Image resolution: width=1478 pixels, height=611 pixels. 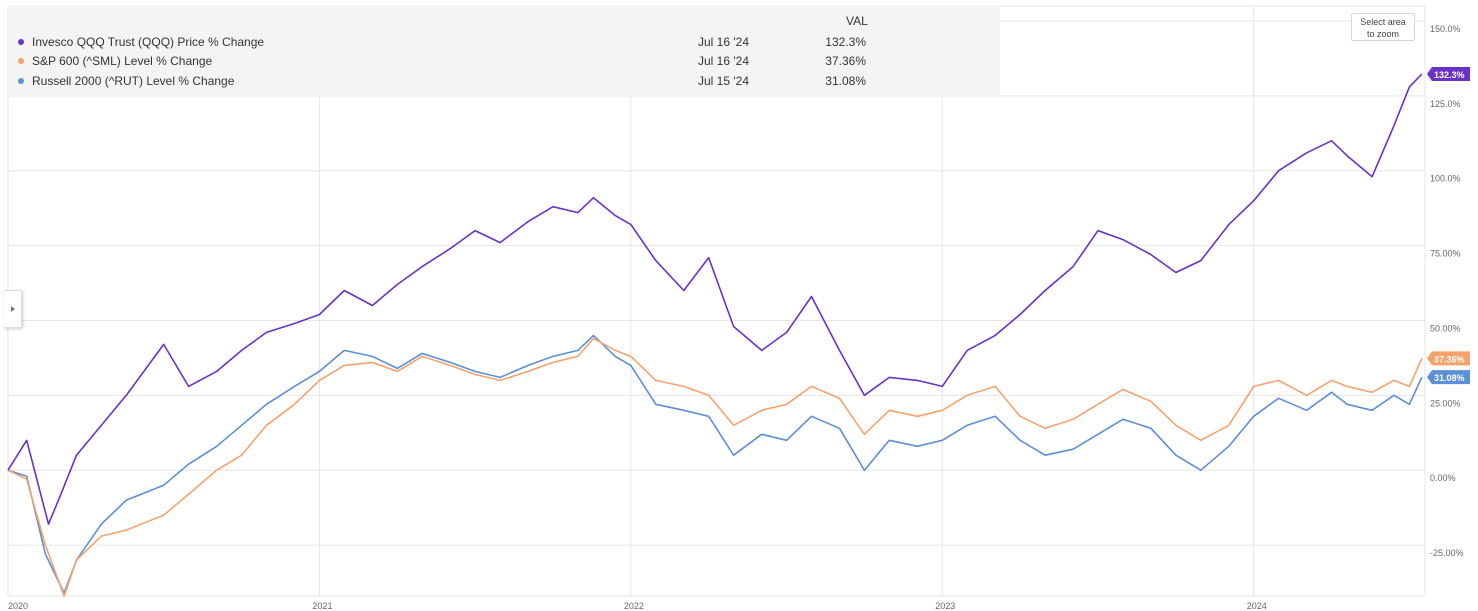 What do you see at coordinates (1383, 22) in the screenshot?
I see `zoom-button-line1: Select area` at bounding box center [1383, 22].